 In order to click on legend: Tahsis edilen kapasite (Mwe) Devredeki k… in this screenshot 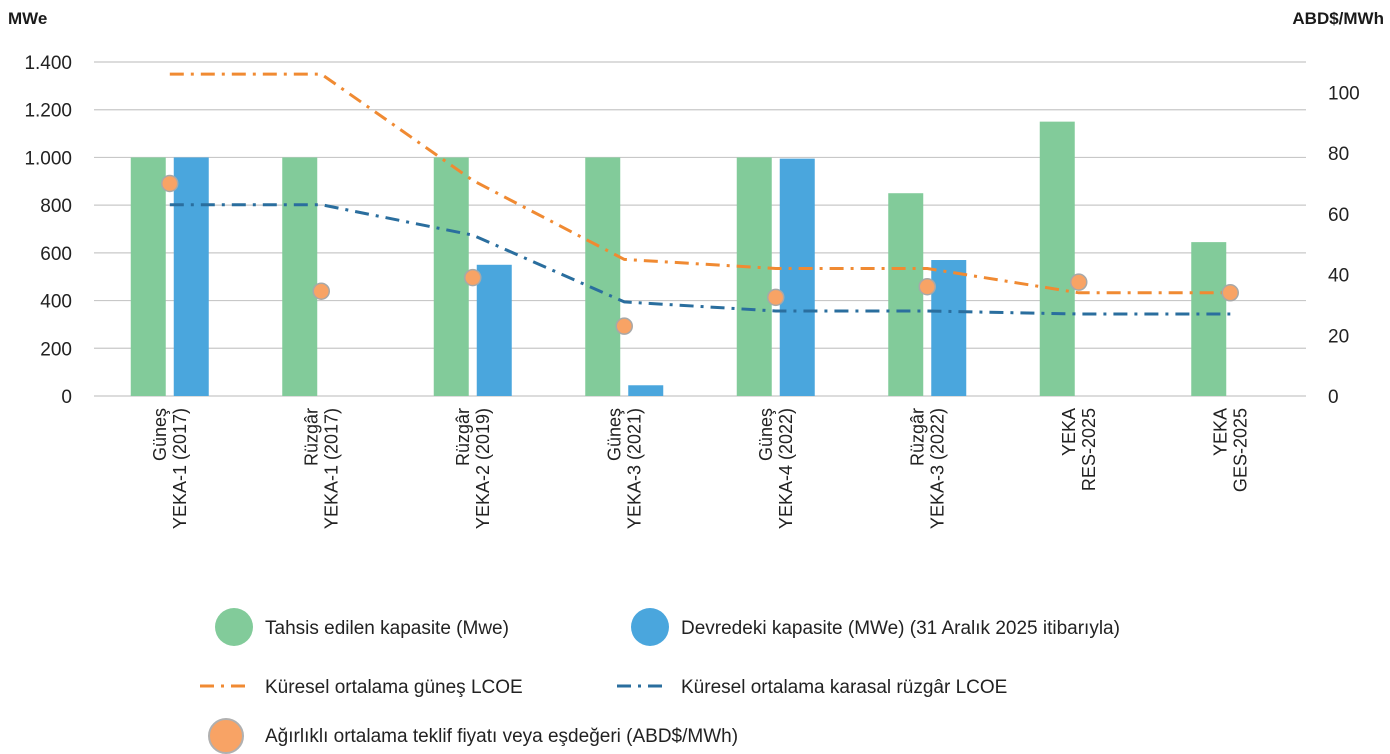, I will do `click(660, 681)`.